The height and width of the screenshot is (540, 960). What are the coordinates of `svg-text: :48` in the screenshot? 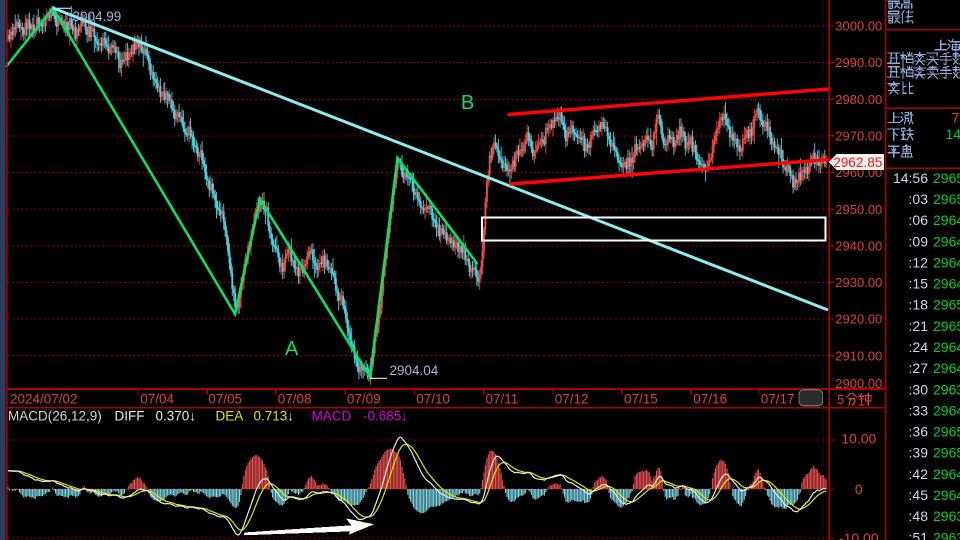 It's located at (919, 516).